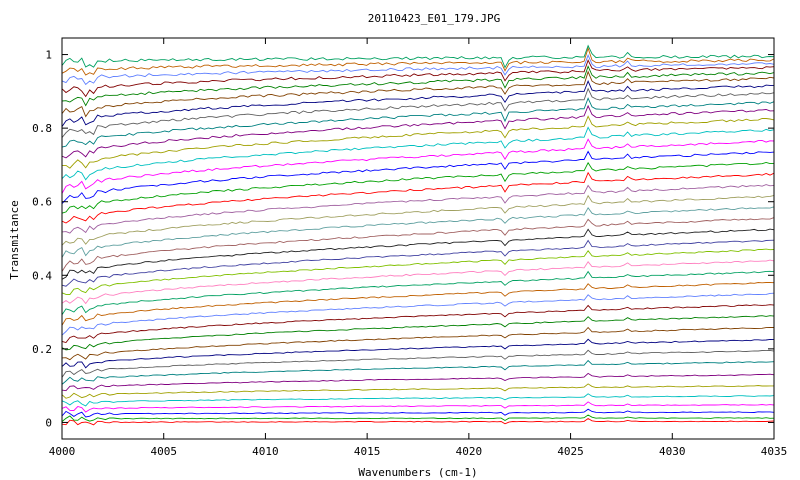 This screenshot has width=800, height=480. I want to click on x-tick-label: 4005, so click(163, 451).